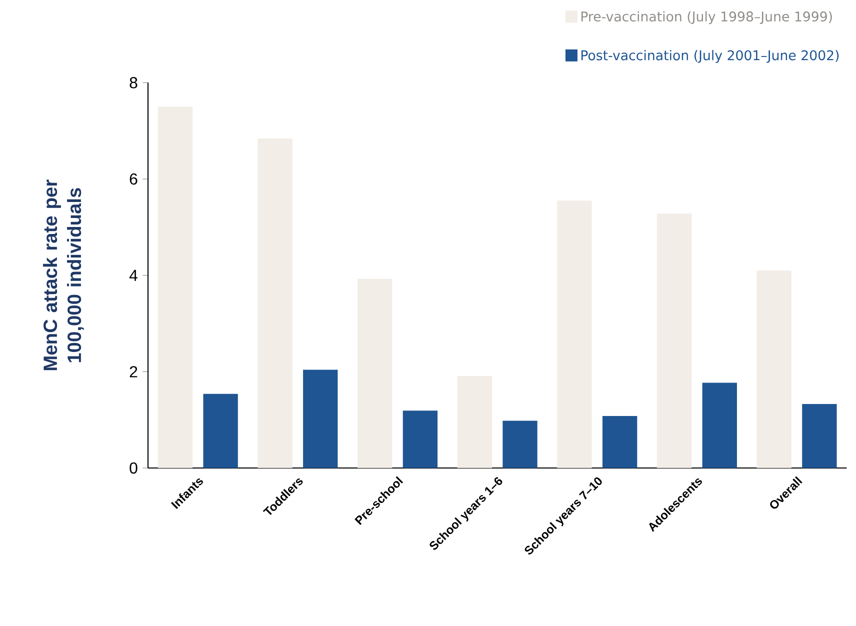 The width and height of the screenshot is (856, 626). What do you see at coordinates (63, 275) in the screenshot?
I see `y-axis-title: MenC attack rate per 100,000 individuals` at bounding box center [63, 275].